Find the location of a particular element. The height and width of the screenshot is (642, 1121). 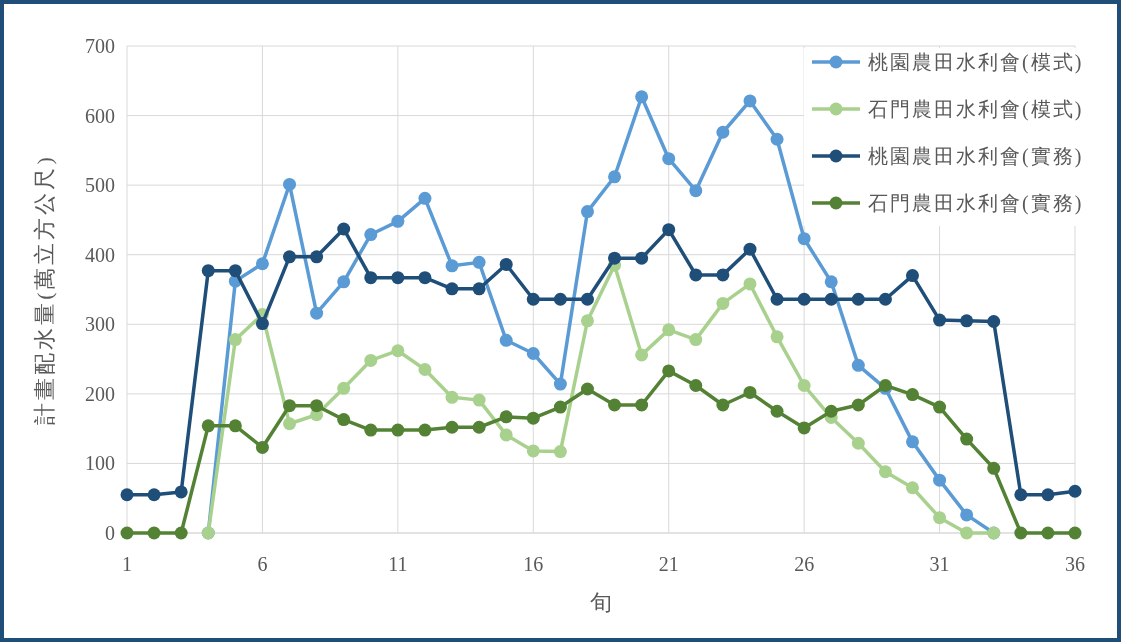

x-tick-label: 6 is located at coordinates (262, 564).